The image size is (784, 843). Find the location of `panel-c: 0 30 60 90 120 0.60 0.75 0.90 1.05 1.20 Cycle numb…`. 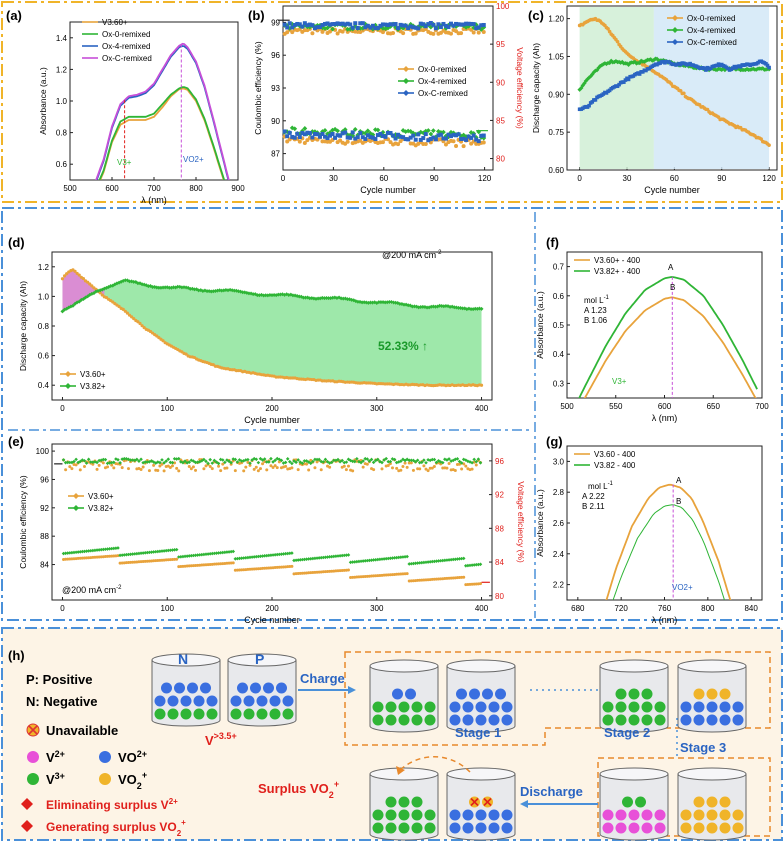

panel-c: 0 30 60 90 120 0.60 0.75 0.90 1.05 1.20 Cycle numb… is located at coordinates (654, 100).